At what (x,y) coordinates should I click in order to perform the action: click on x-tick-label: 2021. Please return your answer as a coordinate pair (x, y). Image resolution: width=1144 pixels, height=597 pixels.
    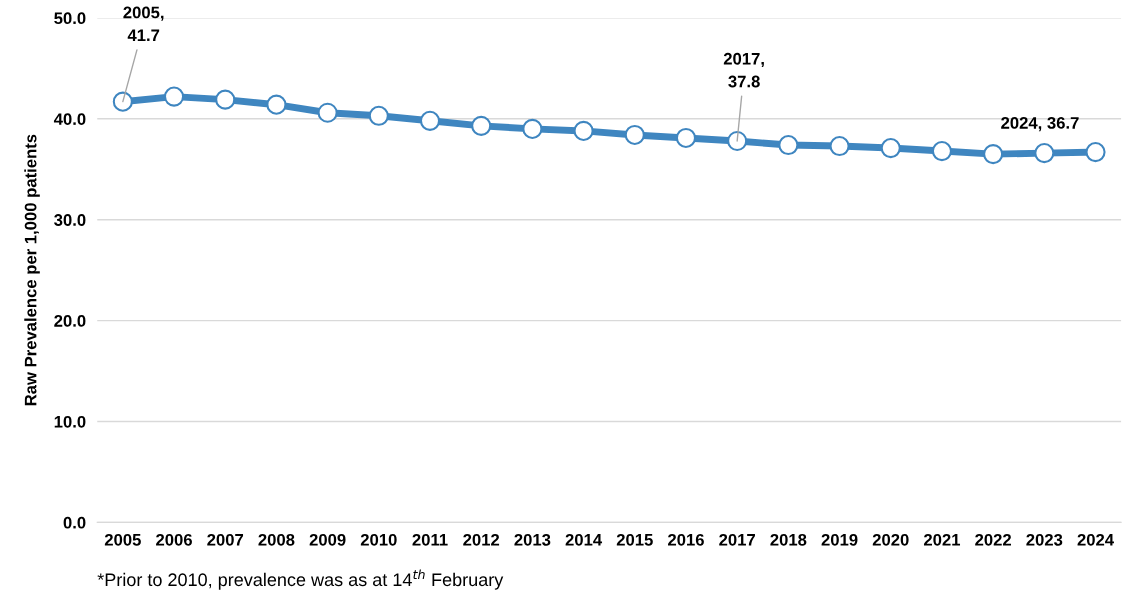
    Looking at the image, I should click on (942, 539).